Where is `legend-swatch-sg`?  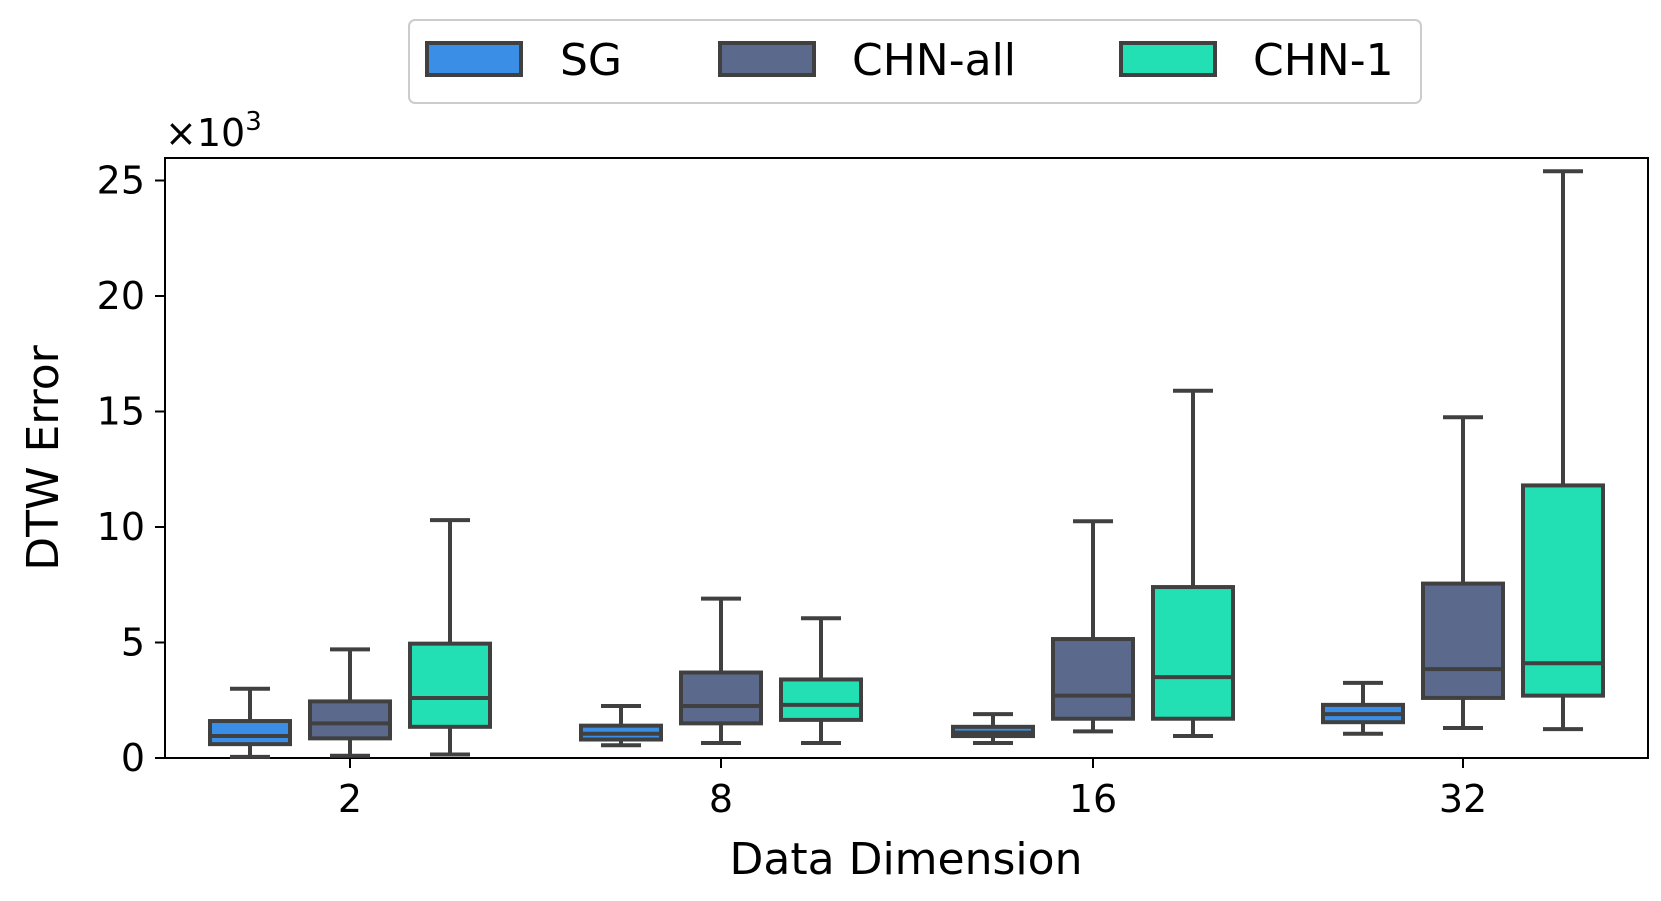 legend-swatch-sg is located at coordinates (474, 59).